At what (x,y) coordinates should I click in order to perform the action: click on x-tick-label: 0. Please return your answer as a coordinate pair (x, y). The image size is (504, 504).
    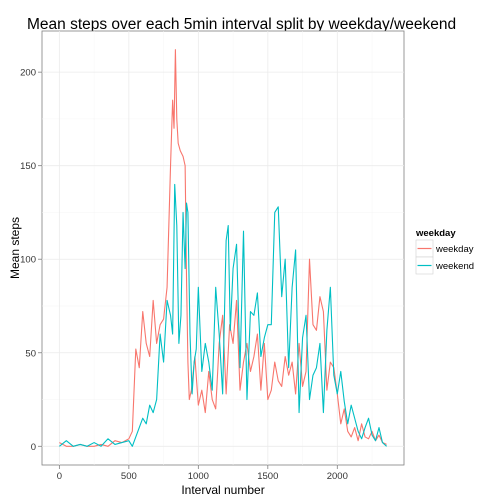
    Looking at the image, I should click on (59, 476).